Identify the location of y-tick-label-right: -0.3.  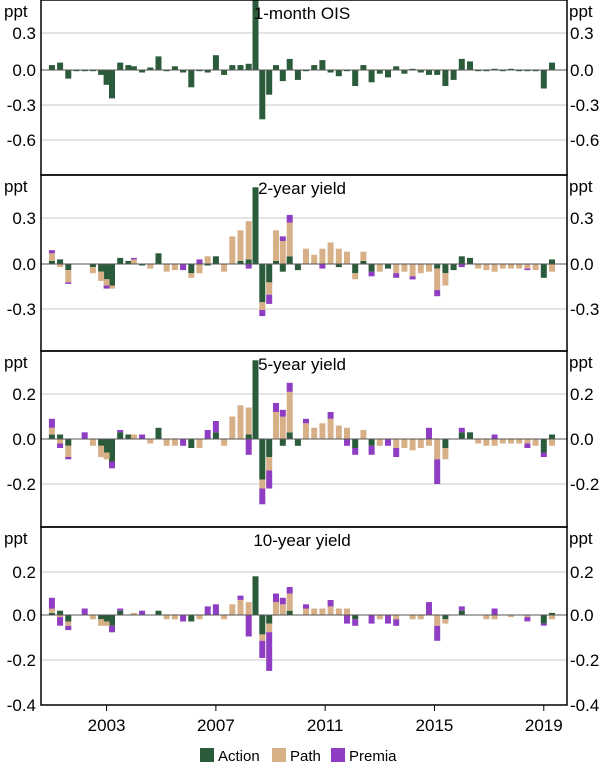
(584, 309).